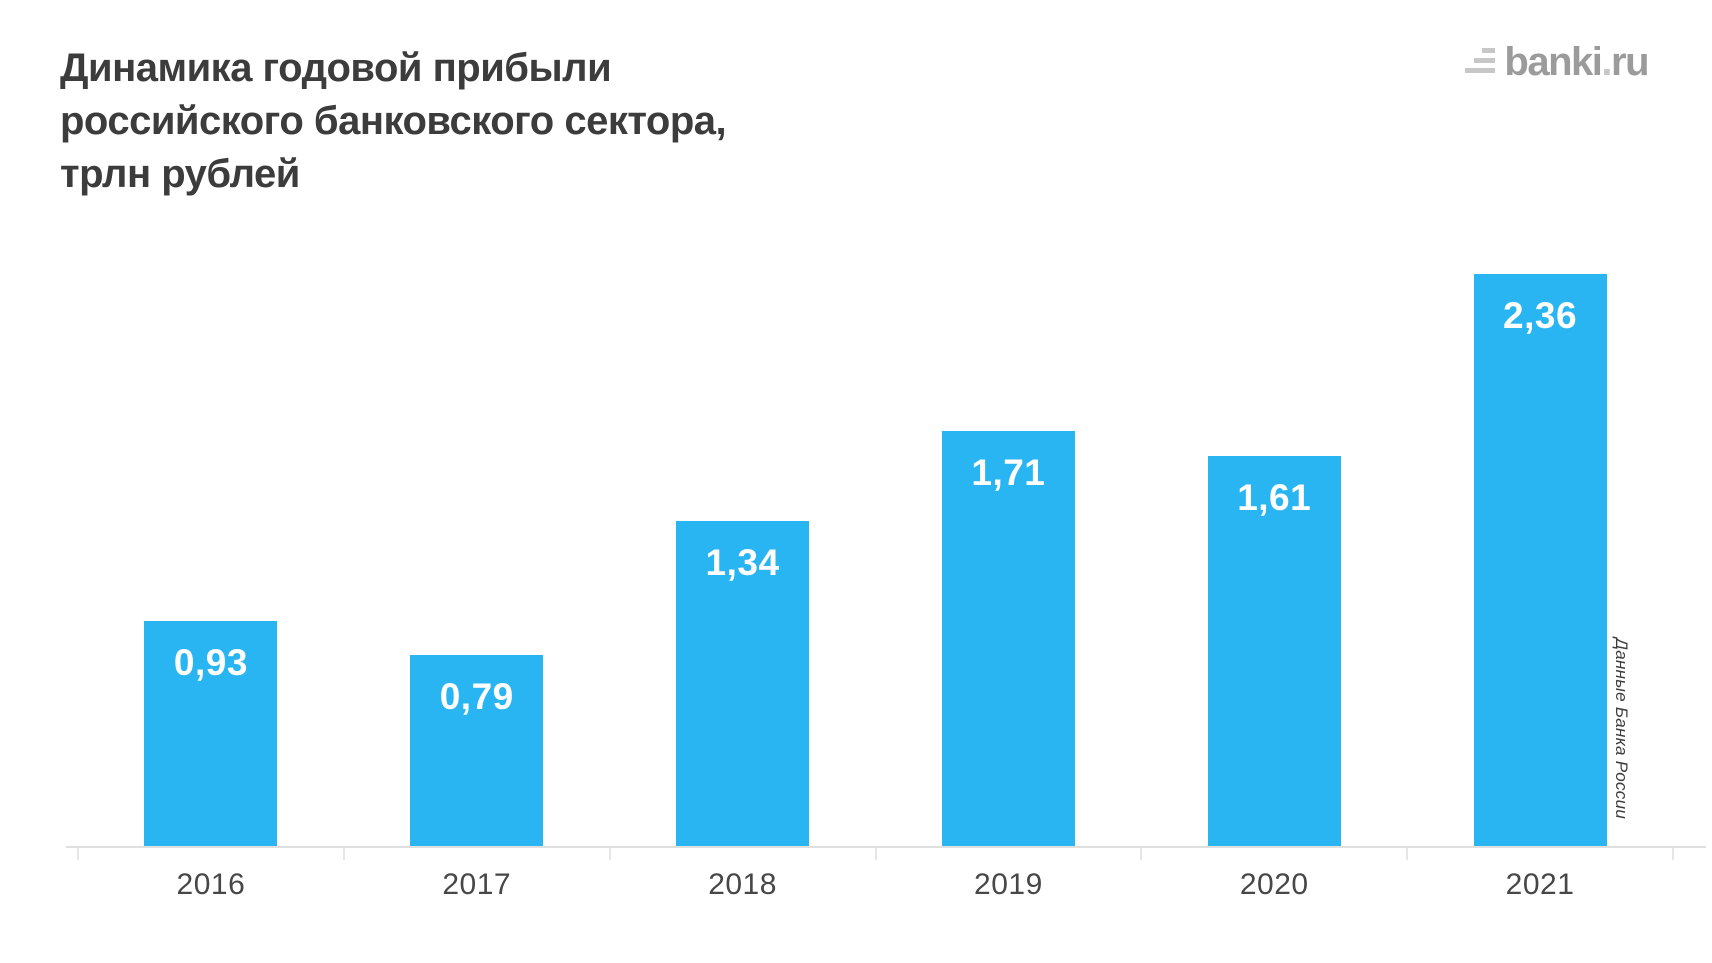 The image size is (1712, 963). I want to click on bar-2017: 0,79, so click(477, 751).